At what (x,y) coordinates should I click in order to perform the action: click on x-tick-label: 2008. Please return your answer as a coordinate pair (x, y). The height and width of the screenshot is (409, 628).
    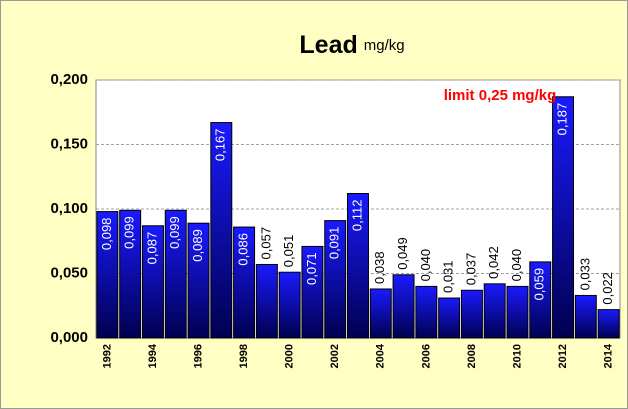
    Looking at the image, I should click on (472, 356).